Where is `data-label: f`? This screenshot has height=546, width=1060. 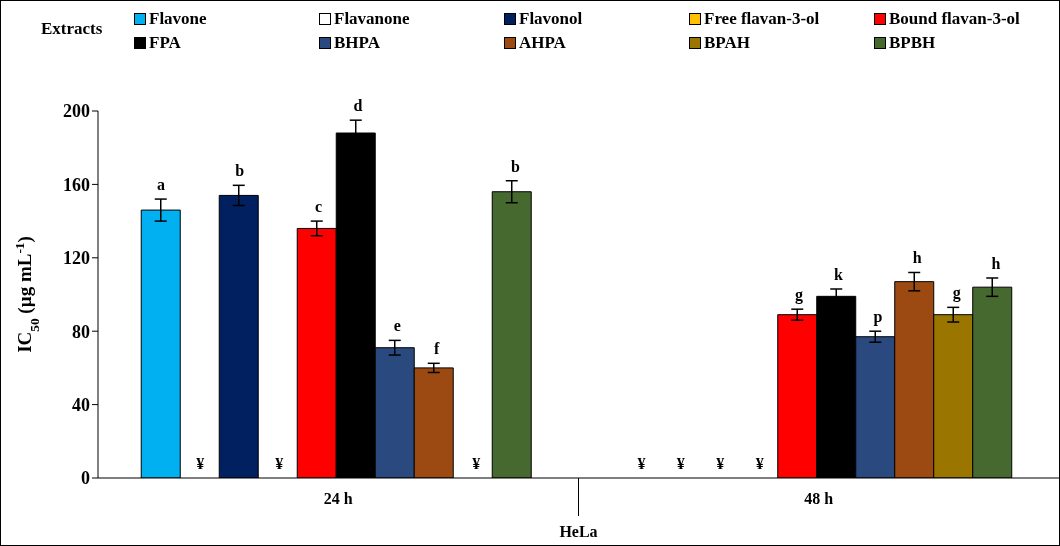 data-label: f is located at coordinates (437, 349).